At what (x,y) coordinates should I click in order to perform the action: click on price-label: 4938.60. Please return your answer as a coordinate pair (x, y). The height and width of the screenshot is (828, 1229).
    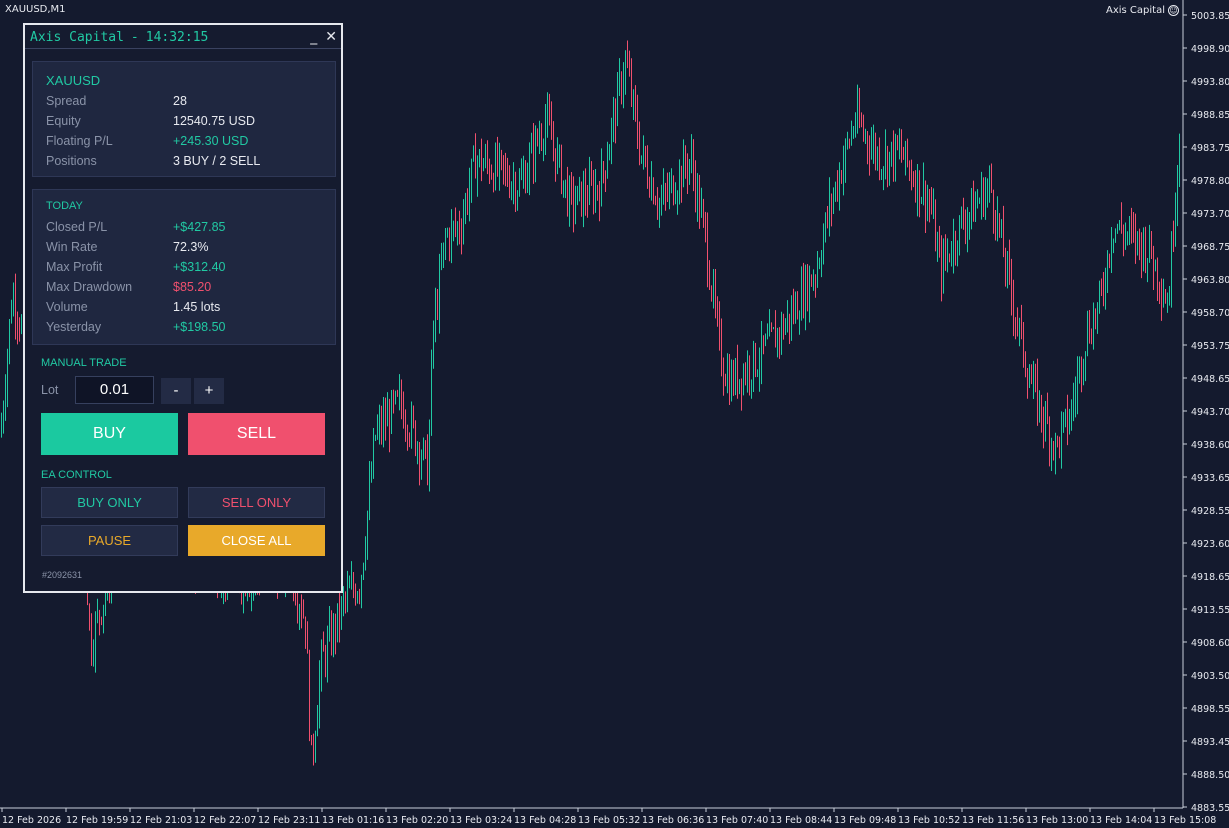
    Looking at the image, I should click on (1210, 445).